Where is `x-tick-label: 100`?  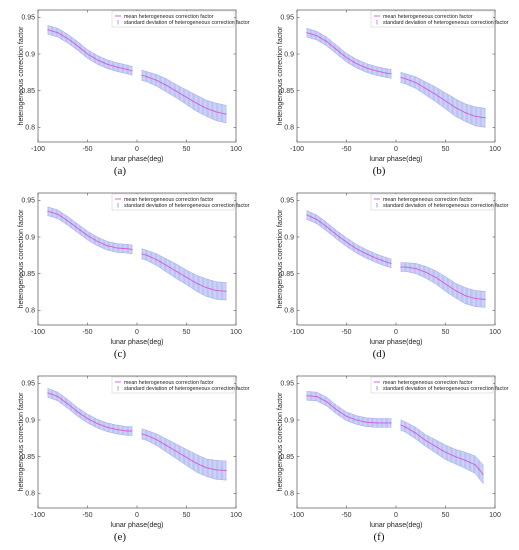 x-tick-label: 100 is located at coordinates (495, 149).